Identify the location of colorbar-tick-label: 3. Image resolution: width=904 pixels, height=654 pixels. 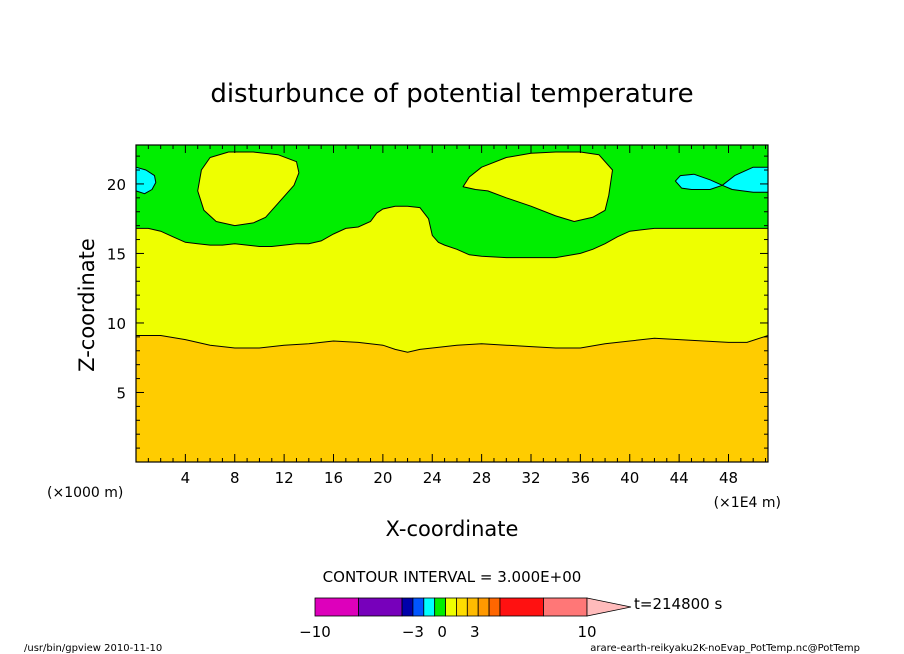
(475, 632).